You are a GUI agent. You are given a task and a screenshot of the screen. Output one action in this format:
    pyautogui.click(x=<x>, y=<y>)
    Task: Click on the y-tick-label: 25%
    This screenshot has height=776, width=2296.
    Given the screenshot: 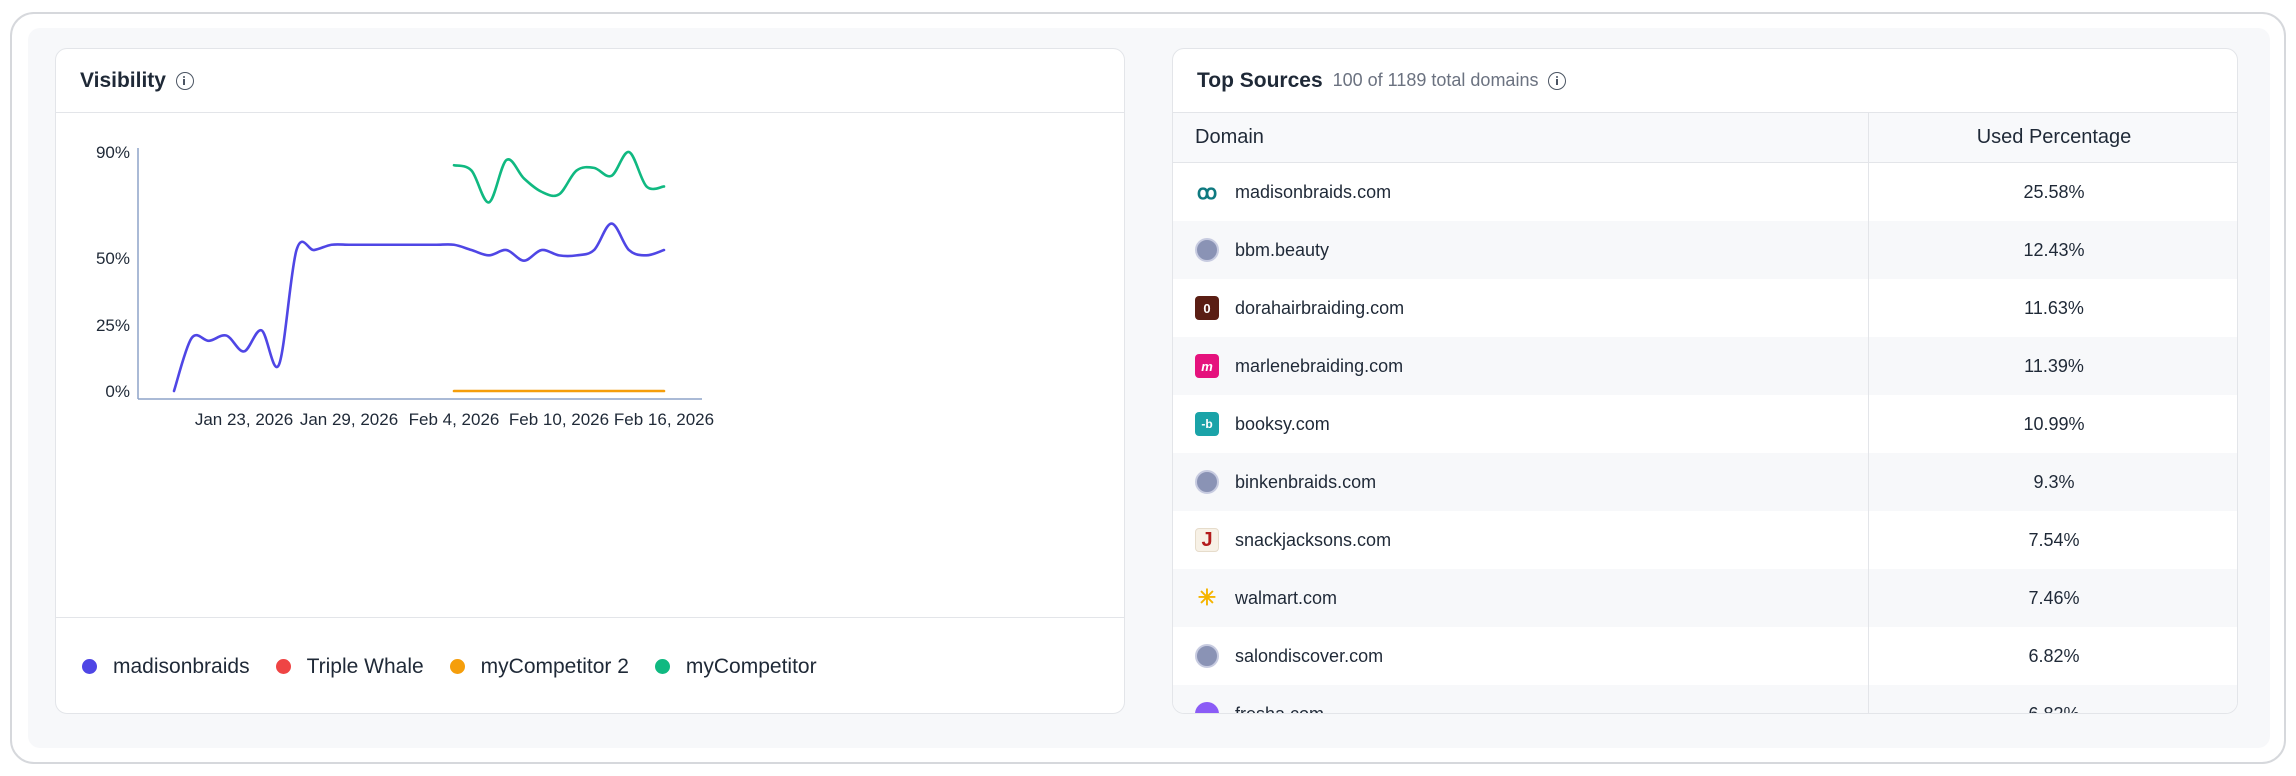 What is the action you would take?
    pyautogui.click(x=113, y=325)
    